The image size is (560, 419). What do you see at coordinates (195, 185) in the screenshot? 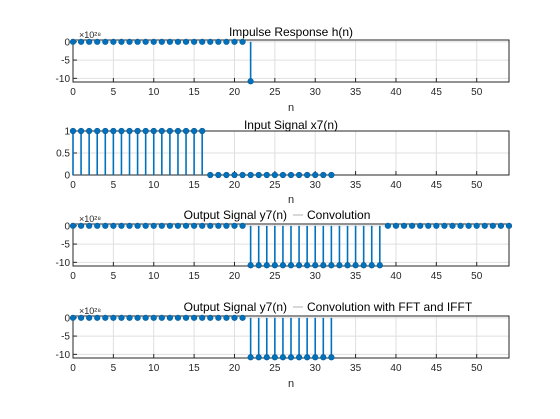
I see `x-tick-label: 15` at bounding box center [195, 185].